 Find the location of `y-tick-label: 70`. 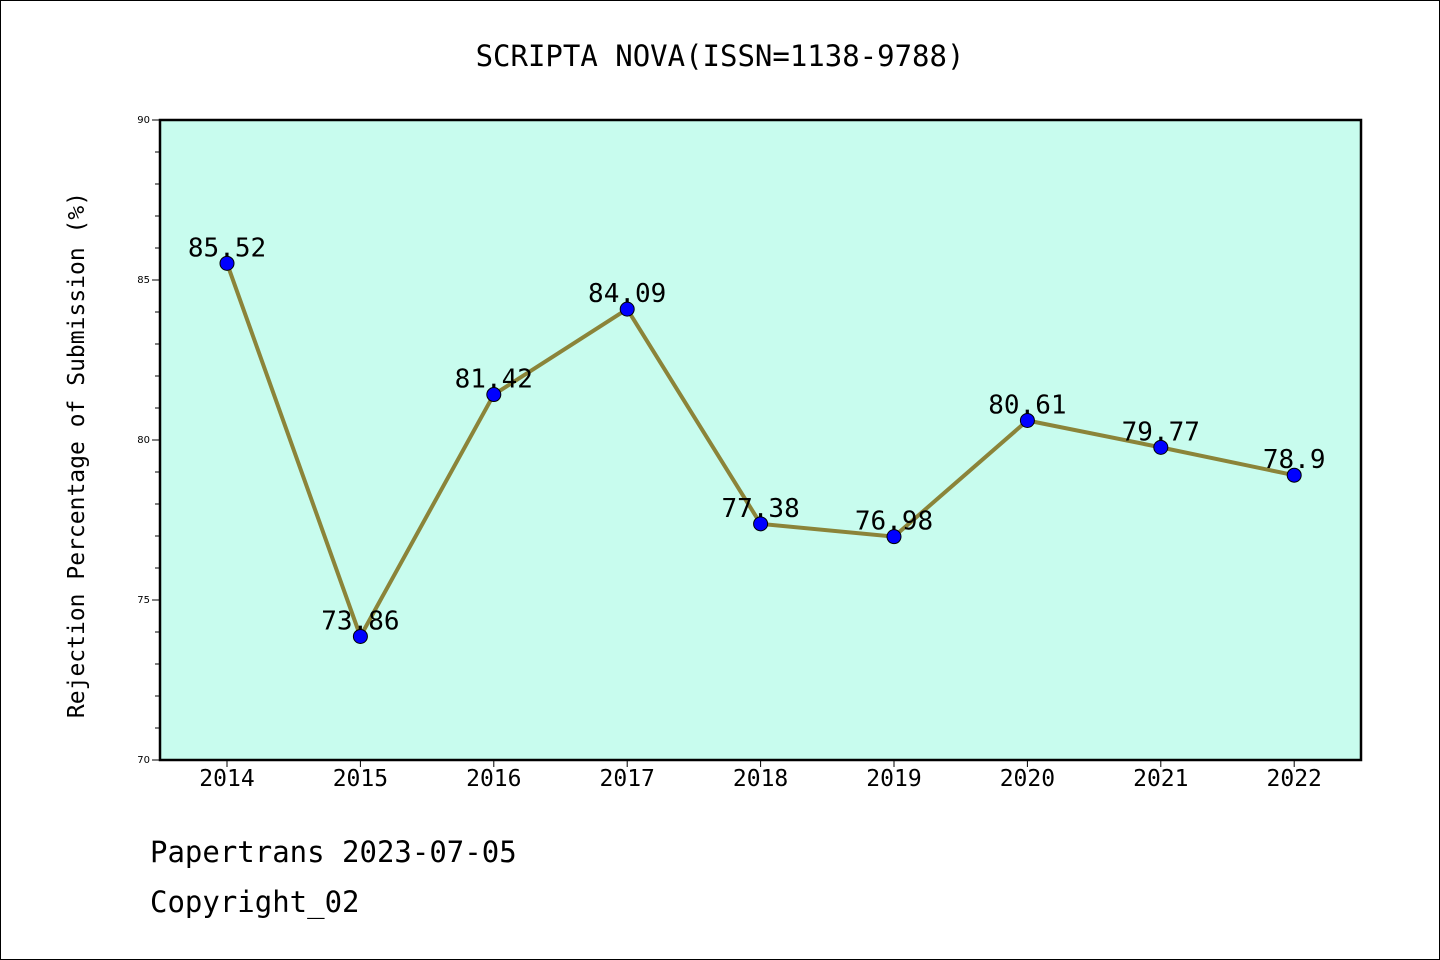

y-tick-label: 70 is located at coordinates (143, 760).